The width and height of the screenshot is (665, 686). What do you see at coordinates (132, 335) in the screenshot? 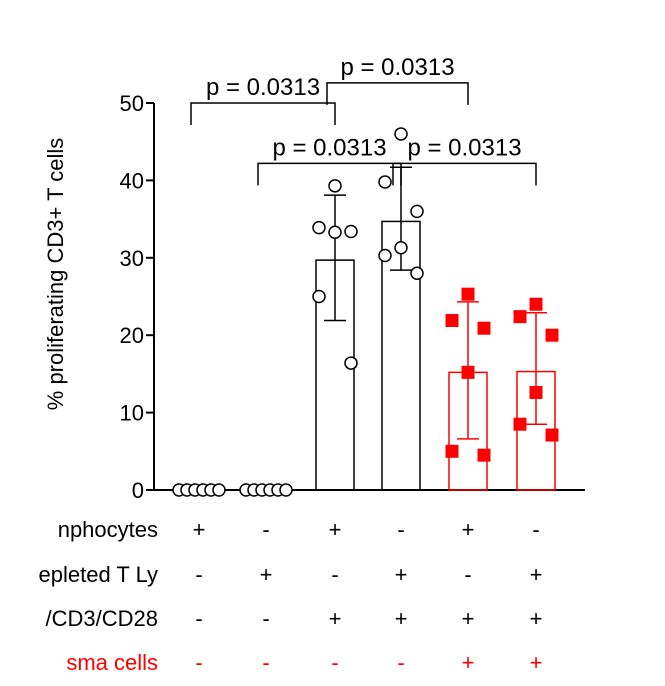
I see `y-tick-label: 20` at bounding box center [132, 335].